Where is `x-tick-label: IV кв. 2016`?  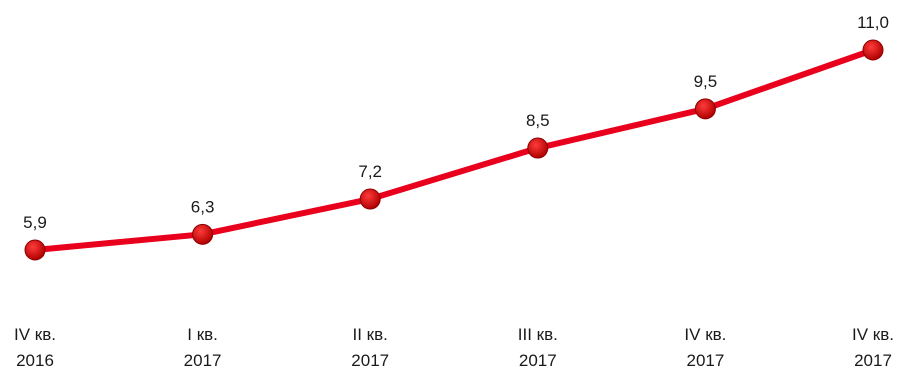
x-tick-label: IV кв. 2016 is located at coordinates (35, 347).